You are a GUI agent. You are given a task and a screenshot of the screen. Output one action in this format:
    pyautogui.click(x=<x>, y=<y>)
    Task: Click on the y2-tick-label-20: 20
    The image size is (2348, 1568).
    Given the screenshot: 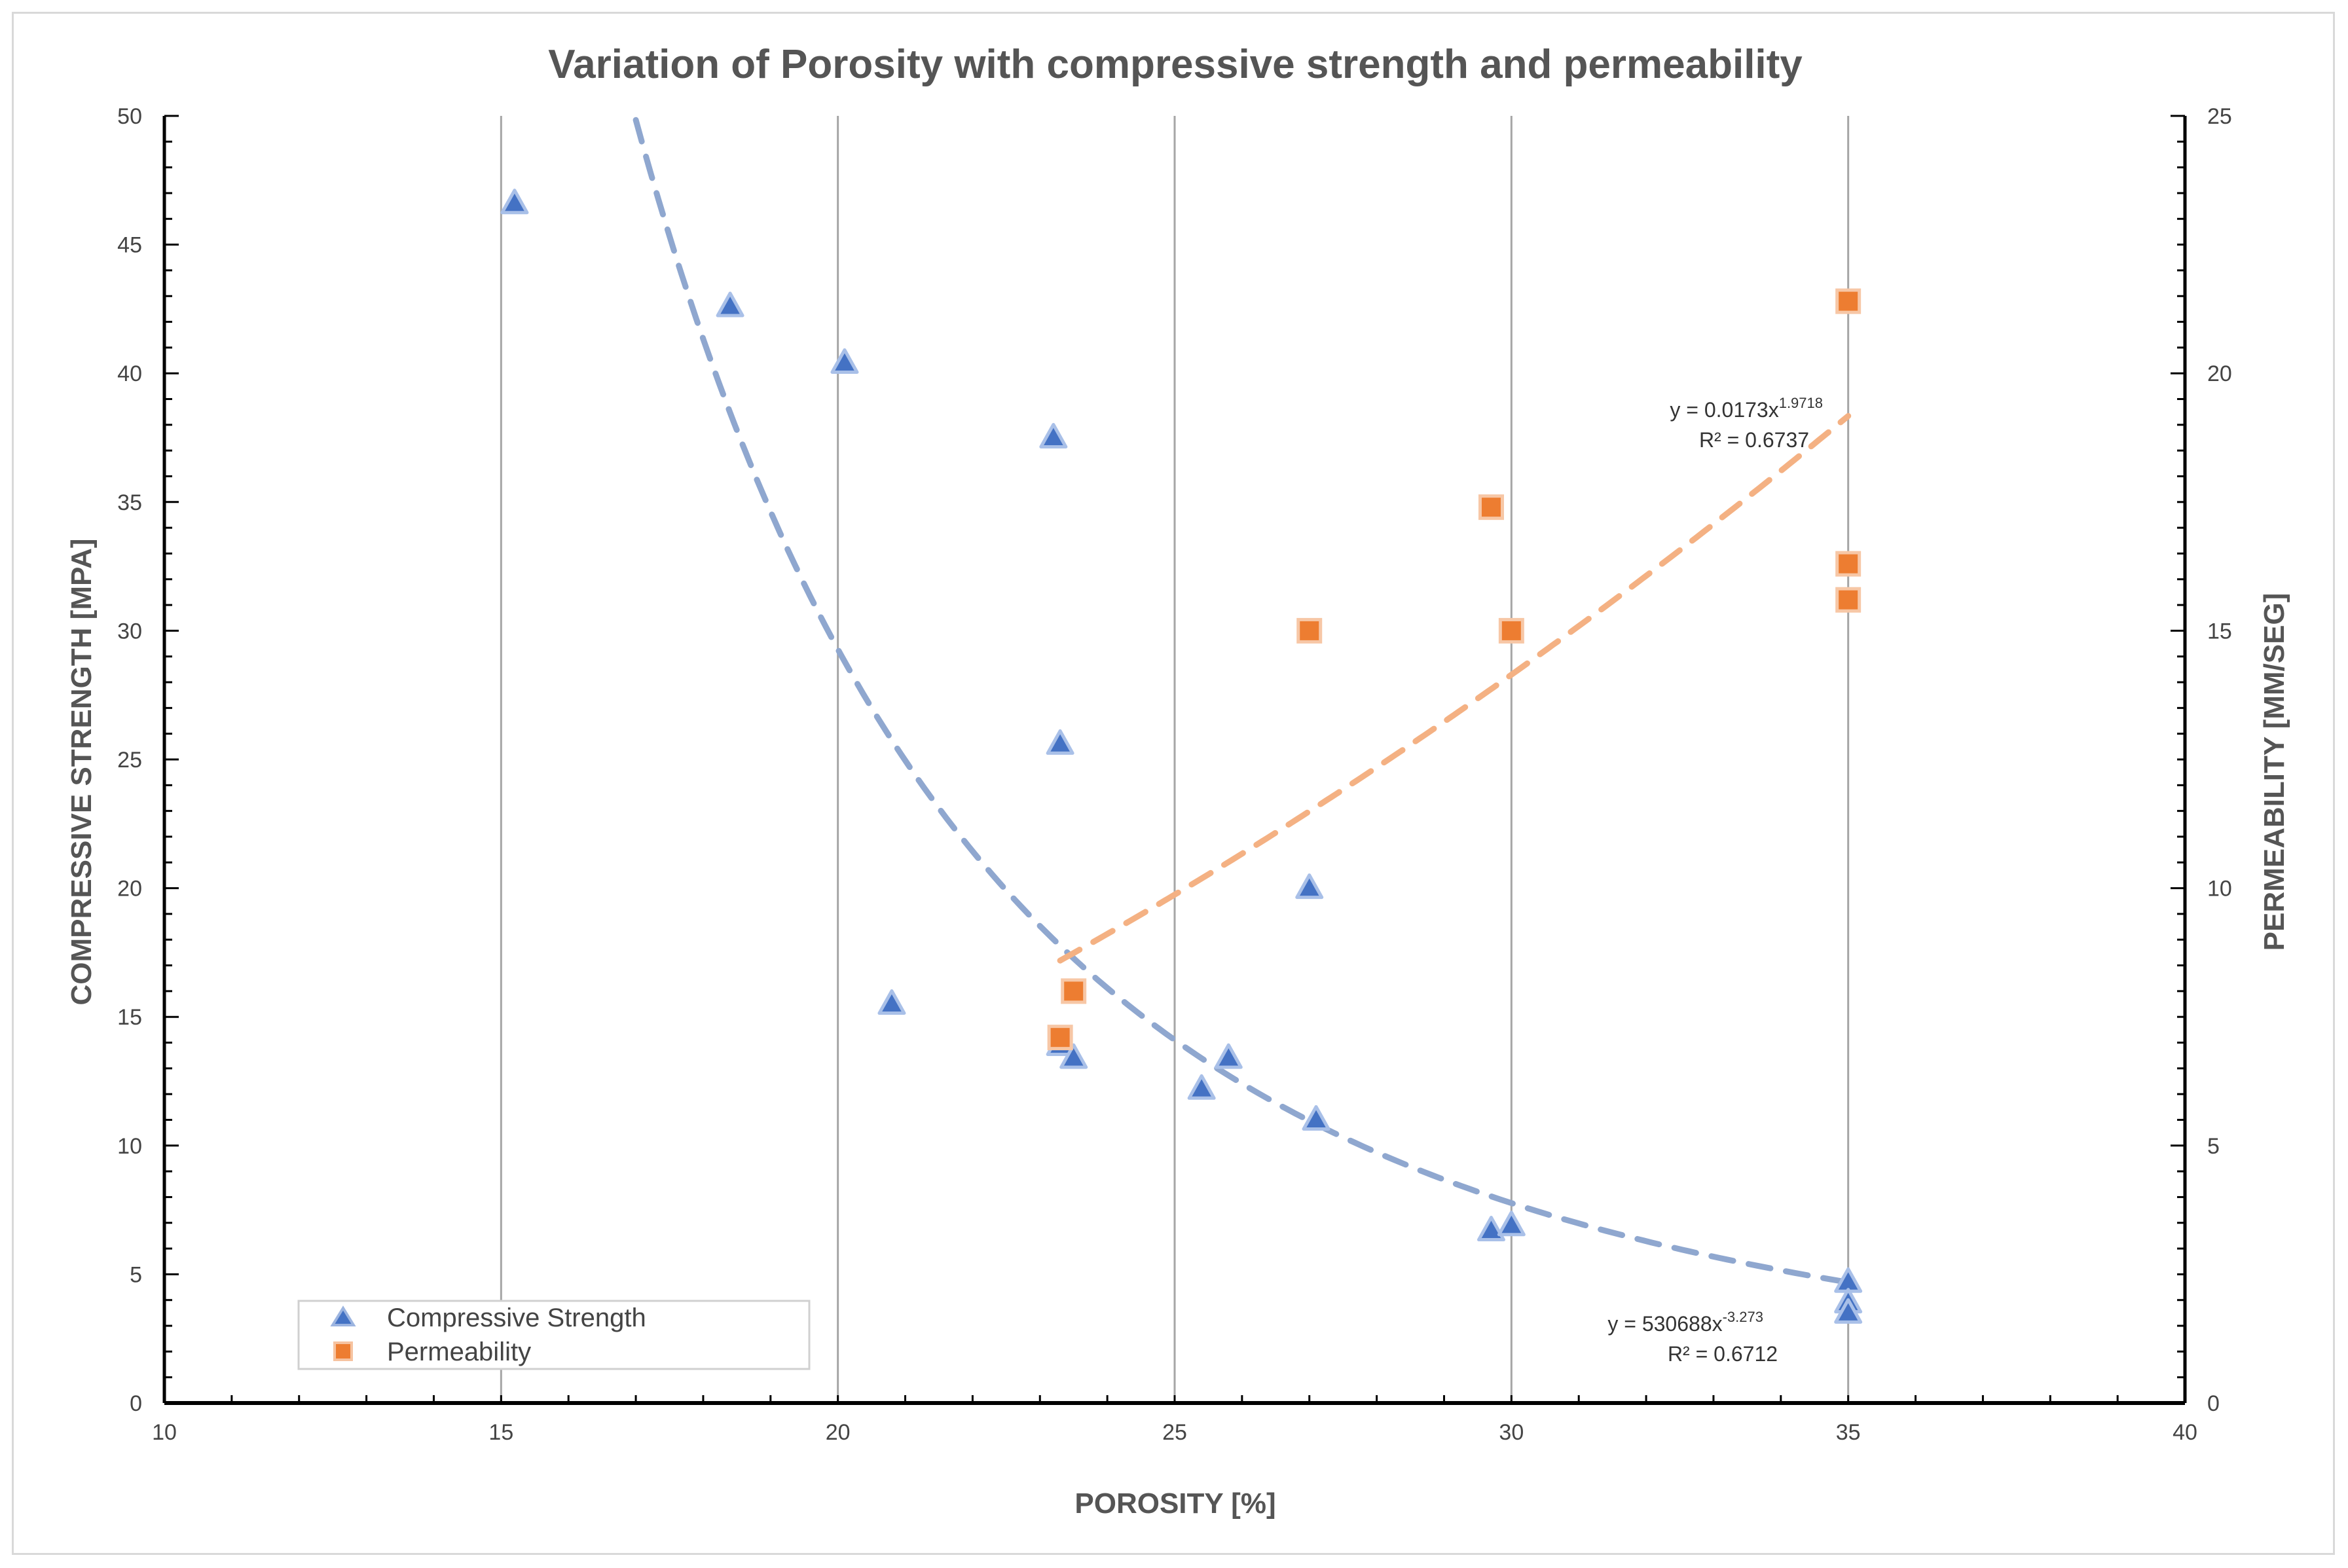 What is the action you would take?
    pyautogui.click(x=2219, y=373)
    